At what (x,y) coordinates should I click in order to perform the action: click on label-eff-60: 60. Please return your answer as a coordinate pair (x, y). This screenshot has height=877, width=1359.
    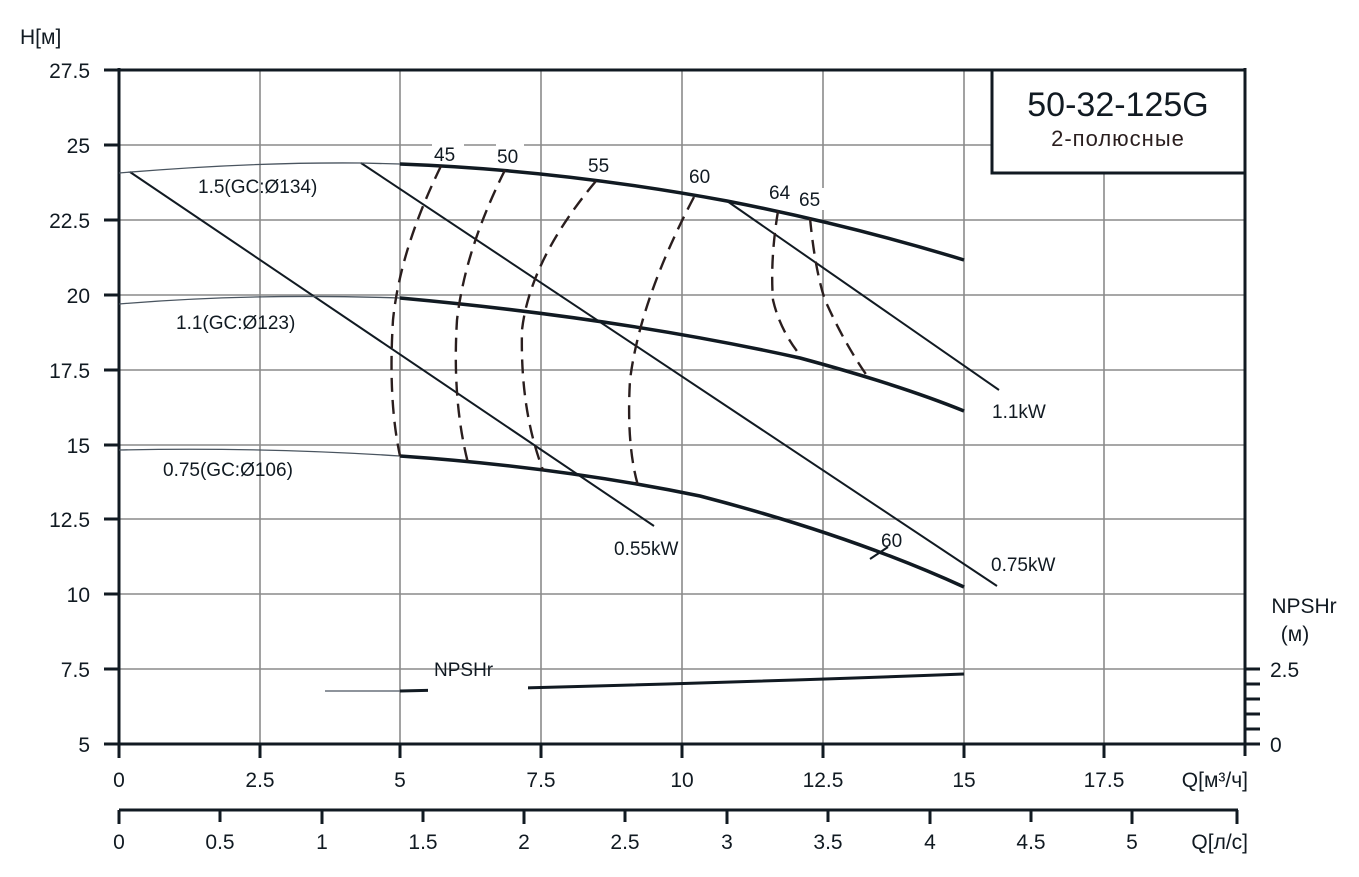
    Looking at the image, I should click on (699, 177).